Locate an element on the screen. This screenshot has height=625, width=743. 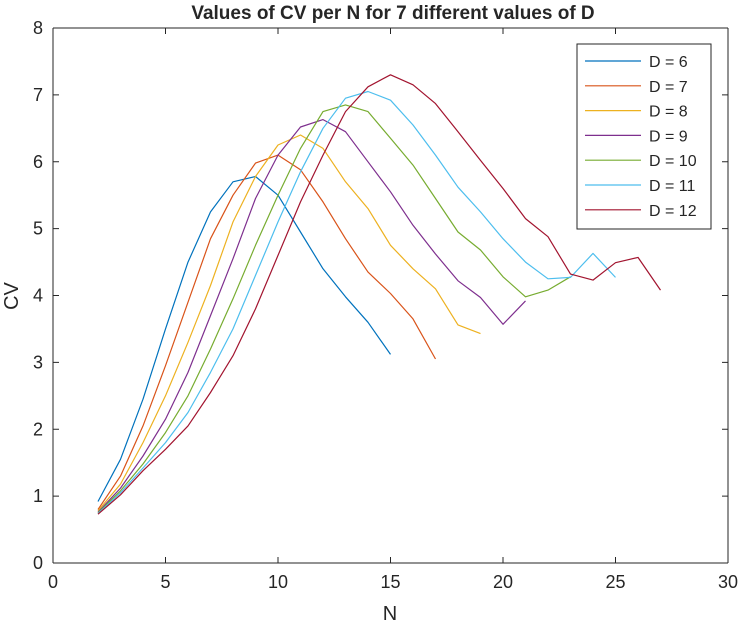
y-tick-label: 5 is located at coordinates (38, 229).